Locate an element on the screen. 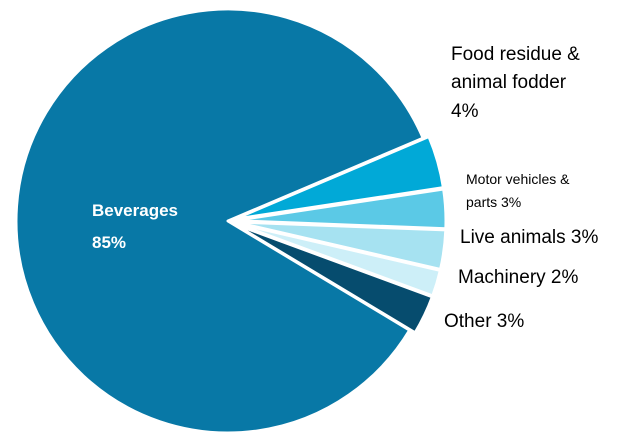  label-beverages-percent: 85% is located at coordinates (109, 242).